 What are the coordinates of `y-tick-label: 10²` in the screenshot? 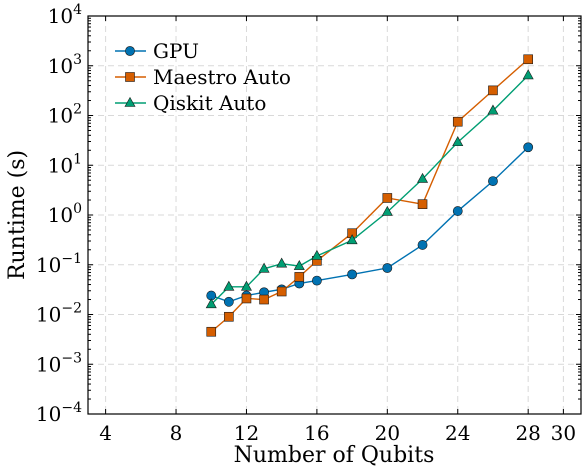 It's located at (65, 115).